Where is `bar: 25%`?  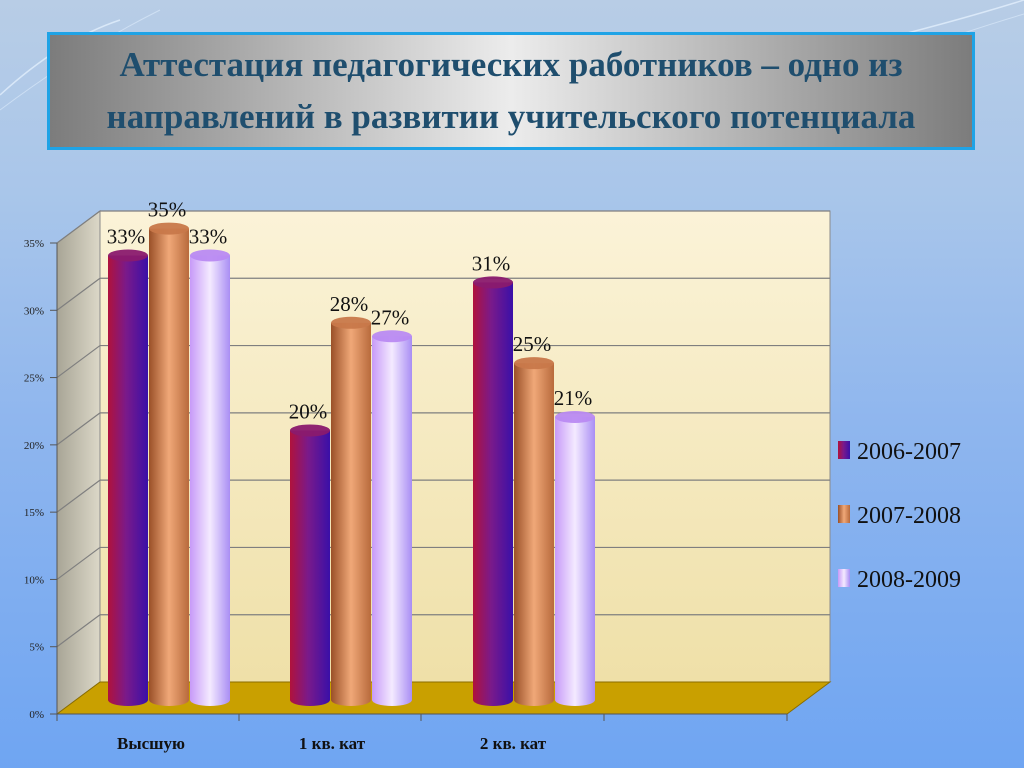
bar: 25% is located at coordinates (533, 519).